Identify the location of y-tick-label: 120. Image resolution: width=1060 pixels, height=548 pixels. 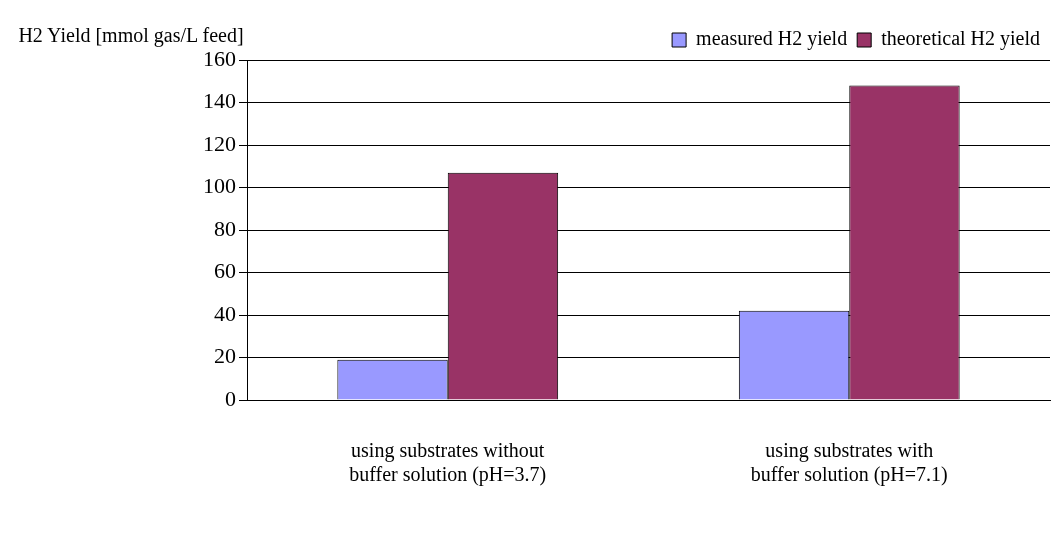
(219, 143).